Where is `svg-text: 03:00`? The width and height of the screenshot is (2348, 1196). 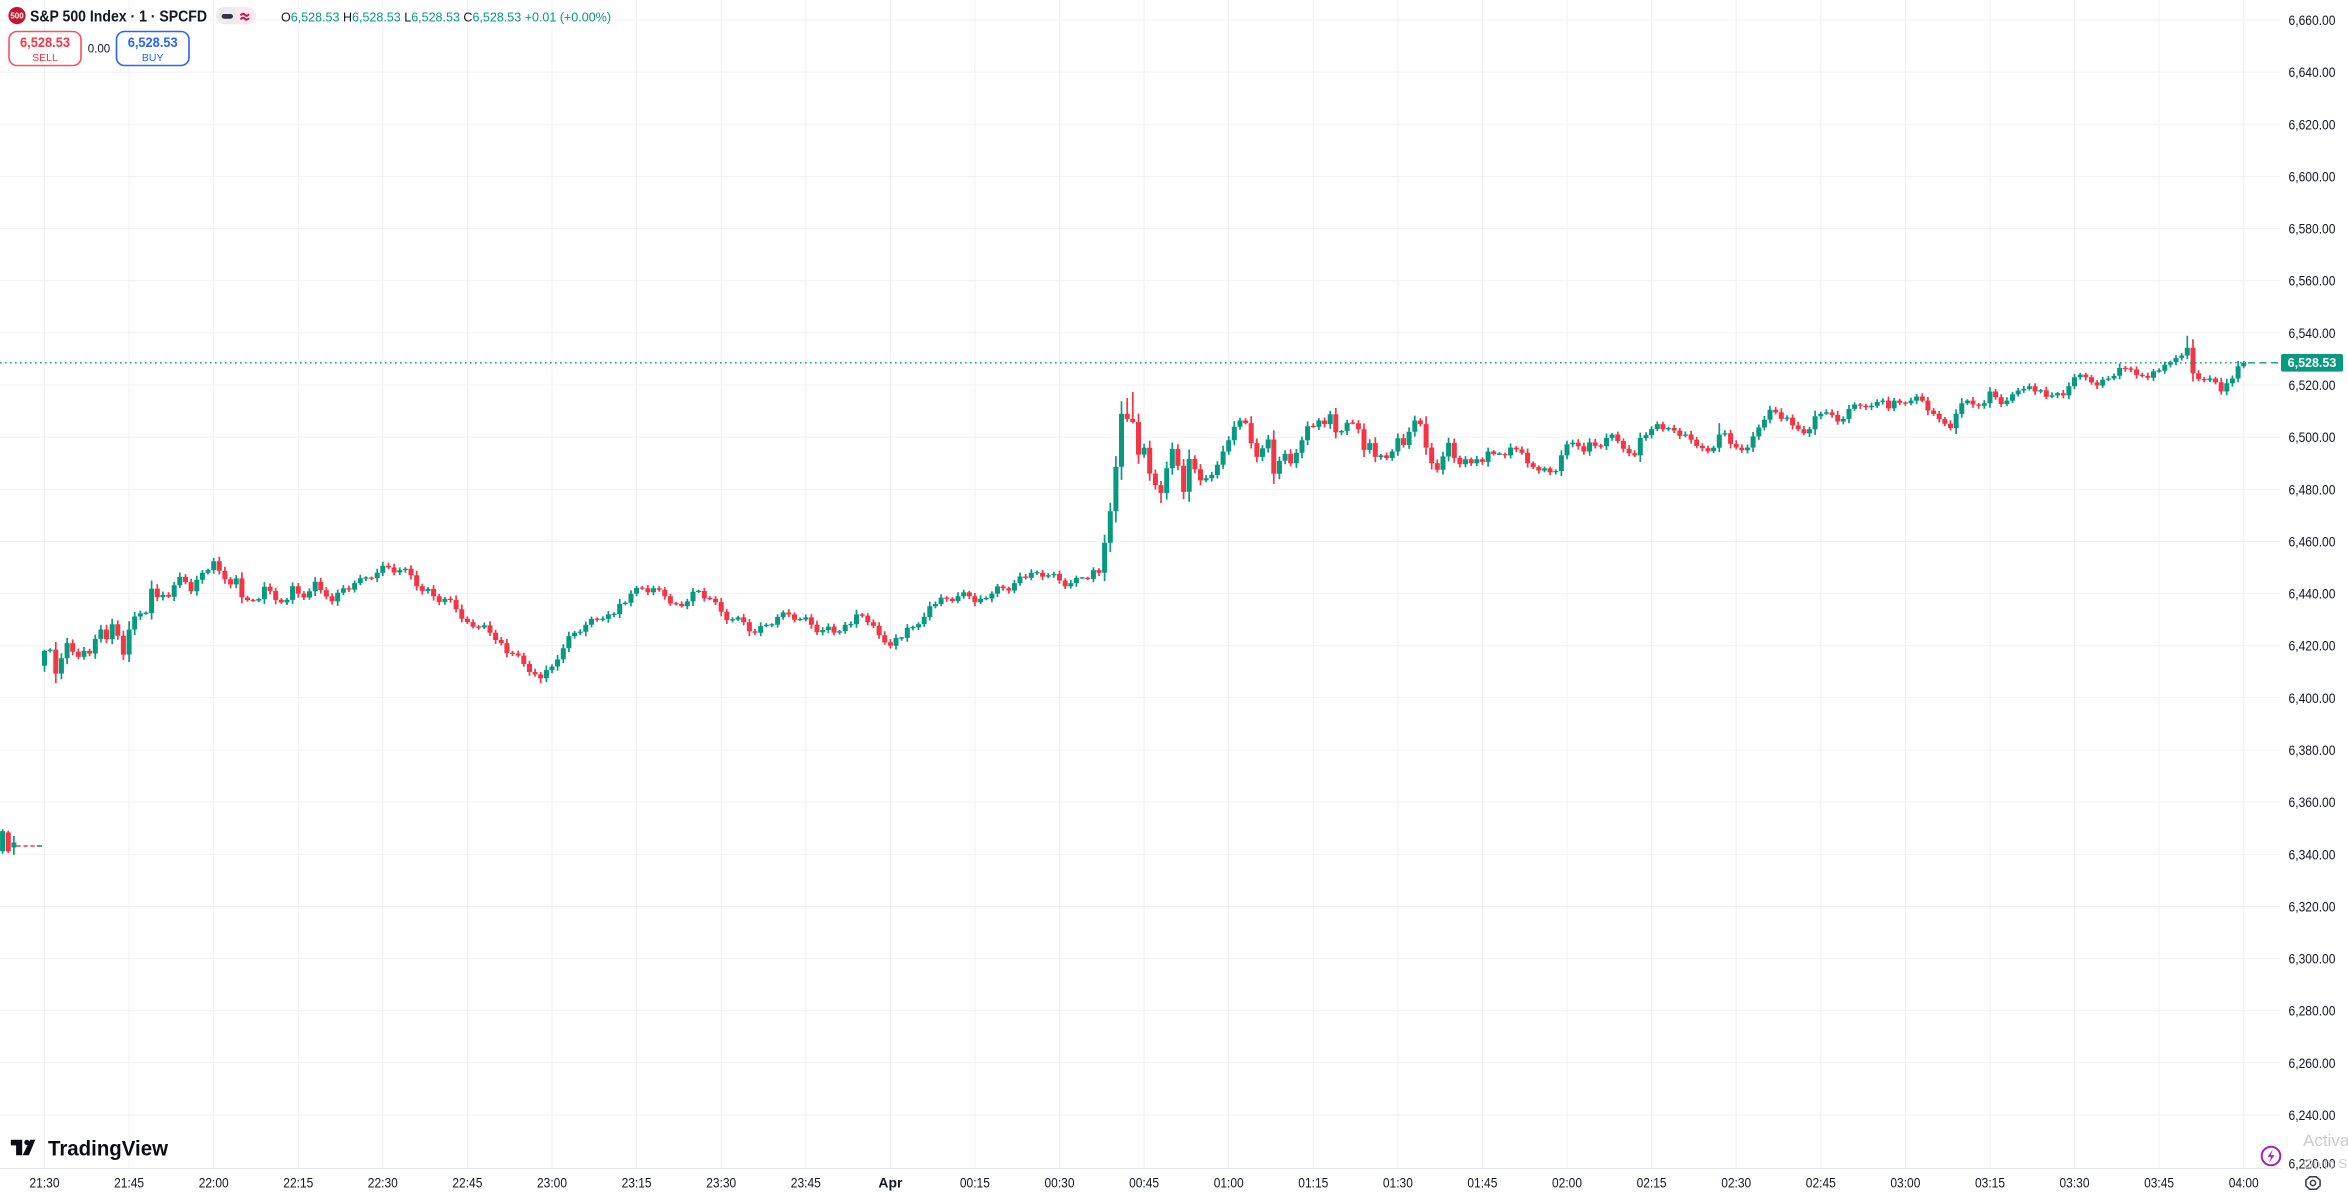 svg-text: 03:00 is located at coordinates (1905, 1183).